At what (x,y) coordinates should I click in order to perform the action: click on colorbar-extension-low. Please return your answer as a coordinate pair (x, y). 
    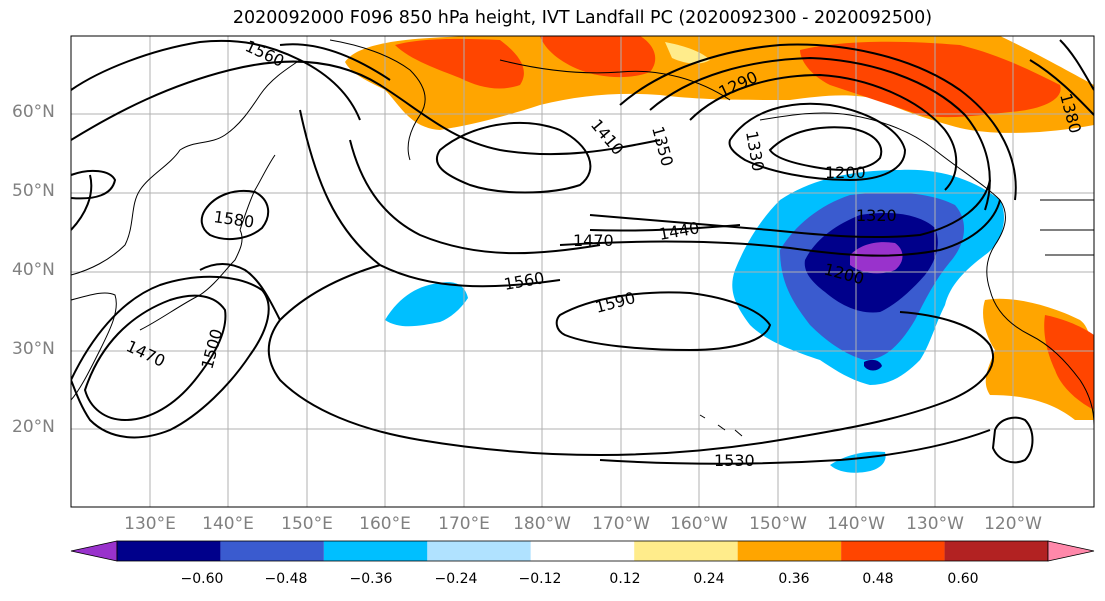
    Looking at the image, I should click on (94, 551).